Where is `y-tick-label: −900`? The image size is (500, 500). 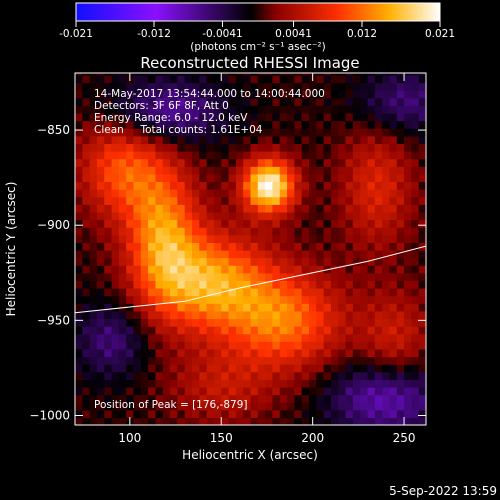 y-tick-label: −900 is located at coordinates (53, 225).